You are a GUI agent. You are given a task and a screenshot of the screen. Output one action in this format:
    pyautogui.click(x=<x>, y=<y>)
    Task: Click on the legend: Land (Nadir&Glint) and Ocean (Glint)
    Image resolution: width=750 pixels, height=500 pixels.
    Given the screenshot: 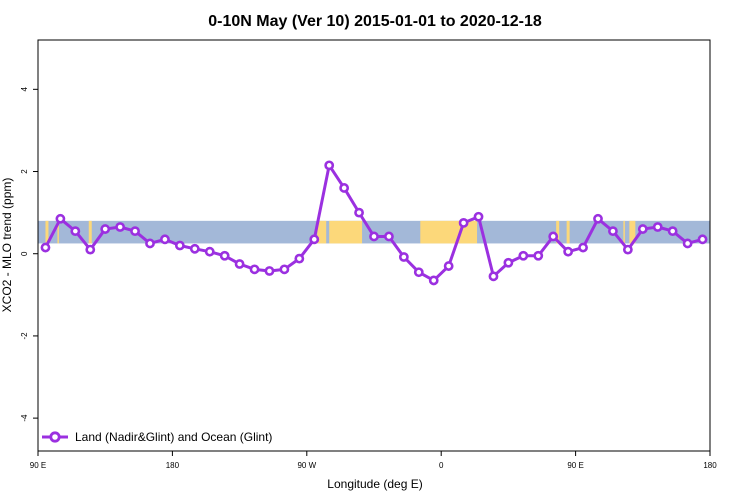 What is the action you would take?
    pyautogui.click(x=157, y=437)
    